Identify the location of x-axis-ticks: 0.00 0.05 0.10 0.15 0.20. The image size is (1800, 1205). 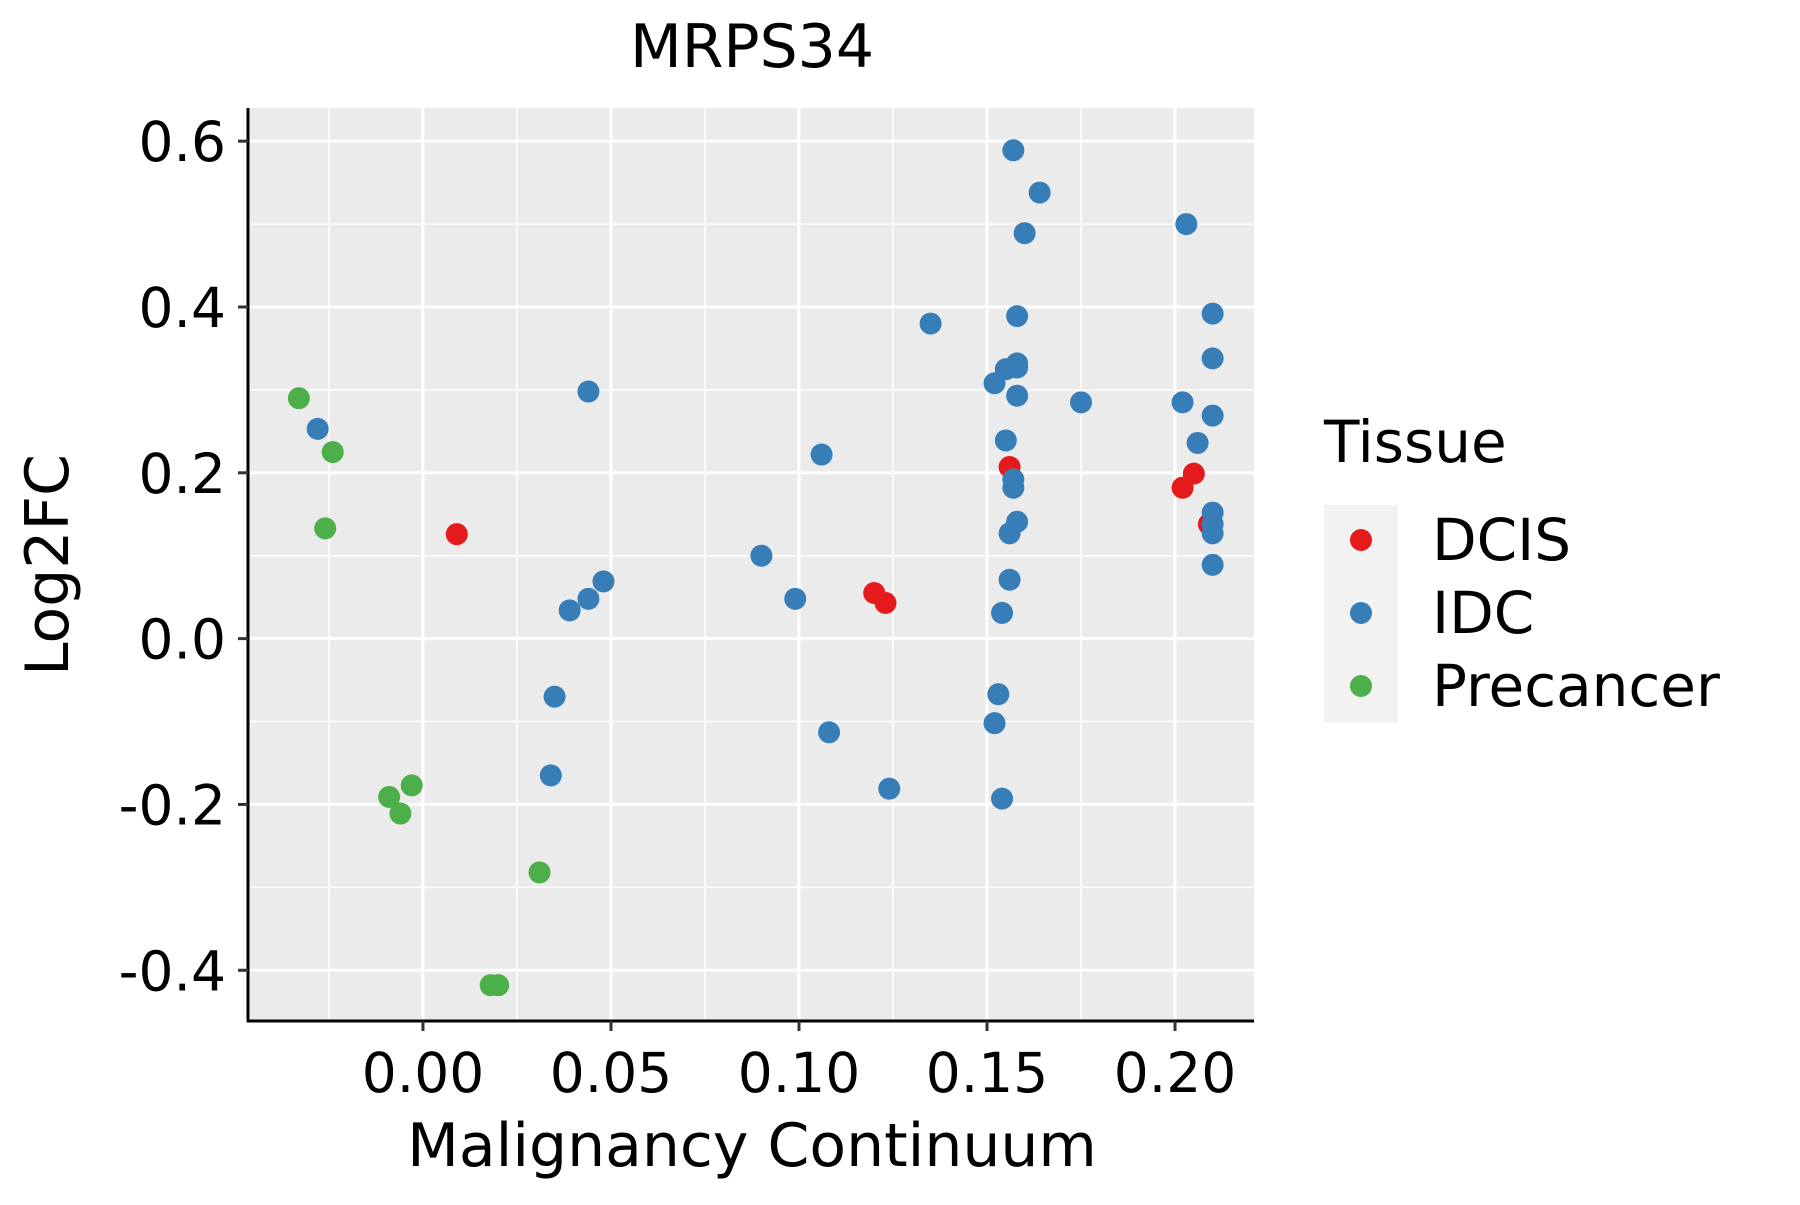
(799, 1063).